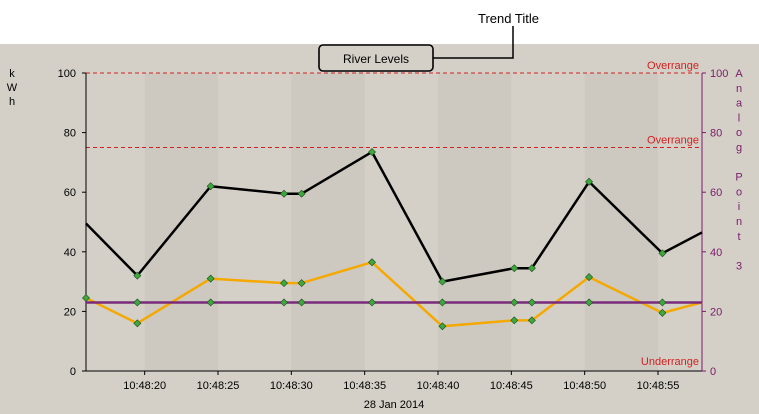  I want to click on right-tick-label: 0, so click(713, 372).